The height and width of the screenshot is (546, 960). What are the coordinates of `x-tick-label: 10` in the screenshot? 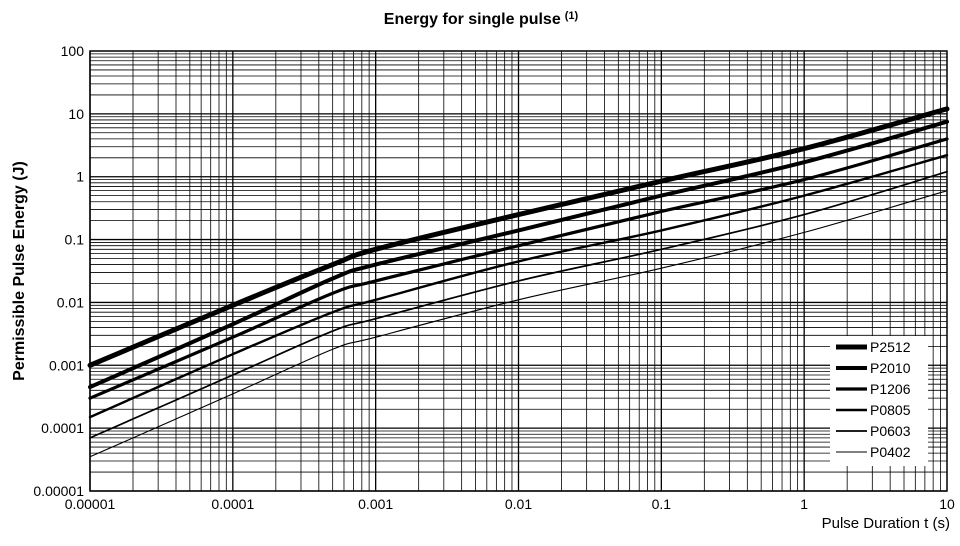 It's located at (947, 504).